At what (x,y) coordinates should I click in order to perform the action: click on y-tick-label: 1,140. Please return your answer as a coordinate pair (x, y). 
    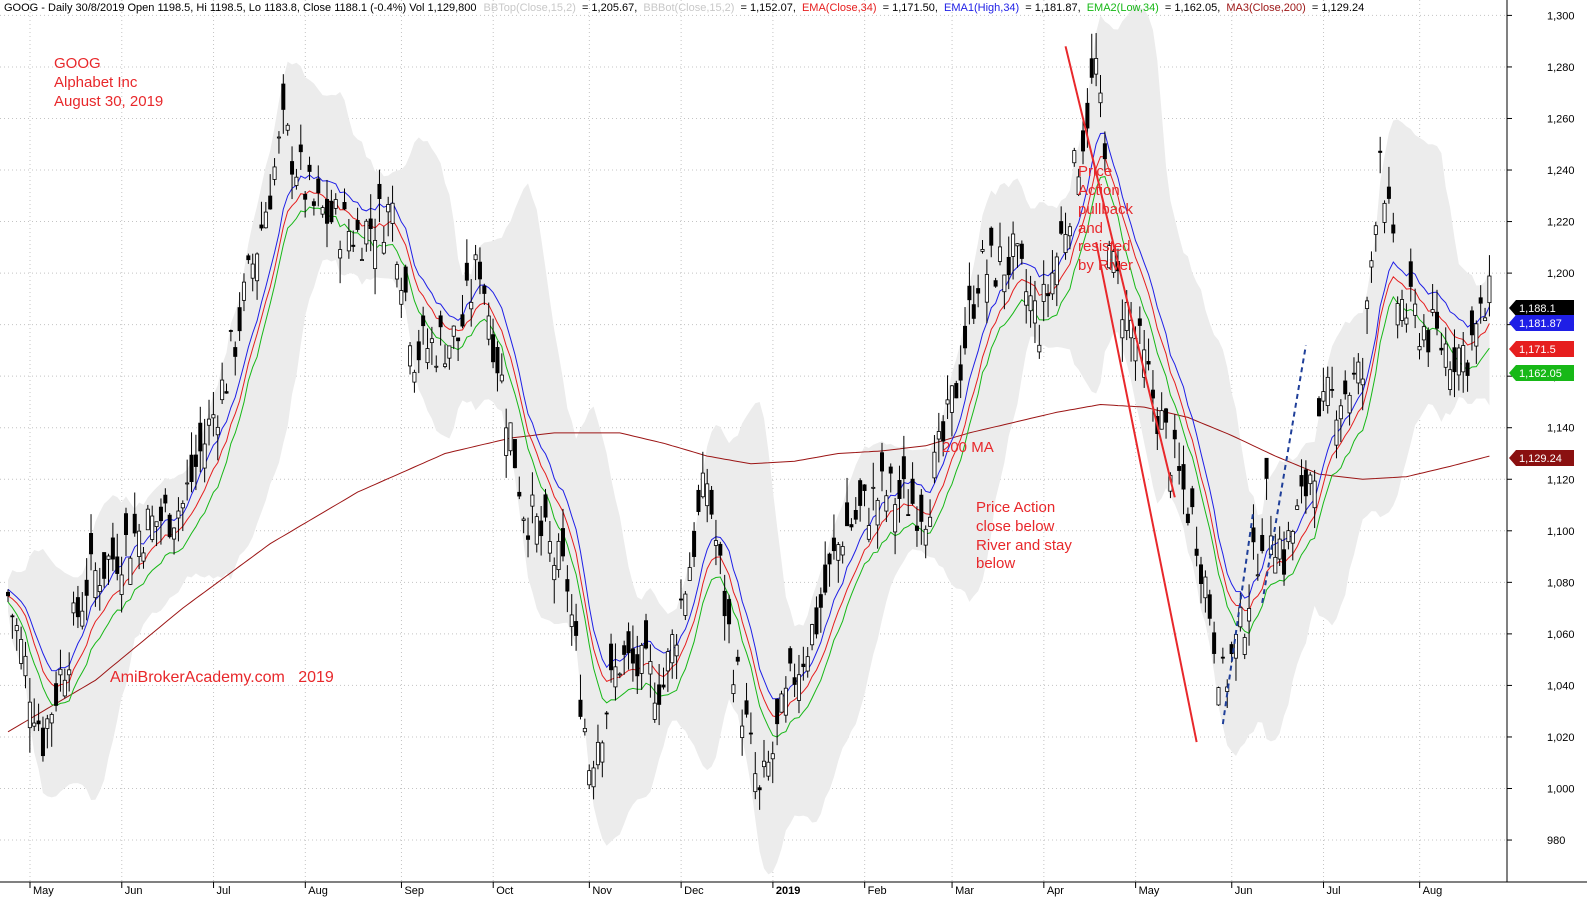
    Looking at the image, I should click on (1561, 429).